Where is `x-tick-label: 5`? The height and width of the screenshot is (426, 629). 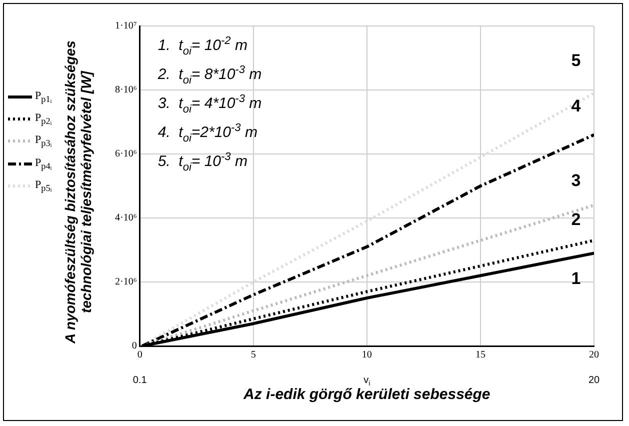 x-tick-label: 5 is located at coordinates (253, 355).